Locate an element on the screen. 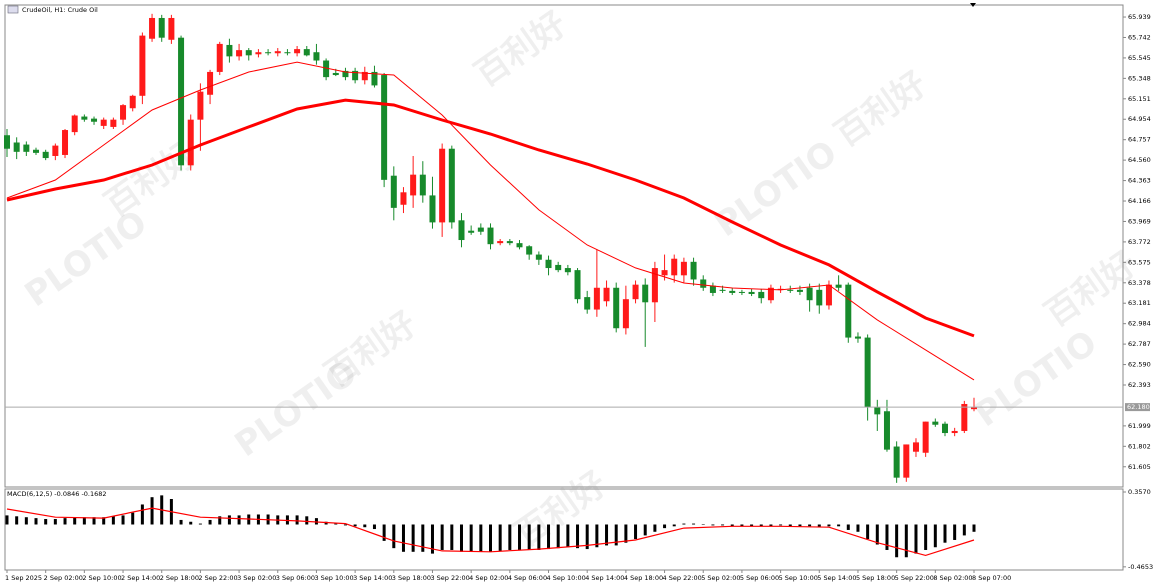 Image resolution: width=1161 pixels, height=586 pixels. x-tick-label: 5 Sep 18:00 is located at coordinates (875, 578).